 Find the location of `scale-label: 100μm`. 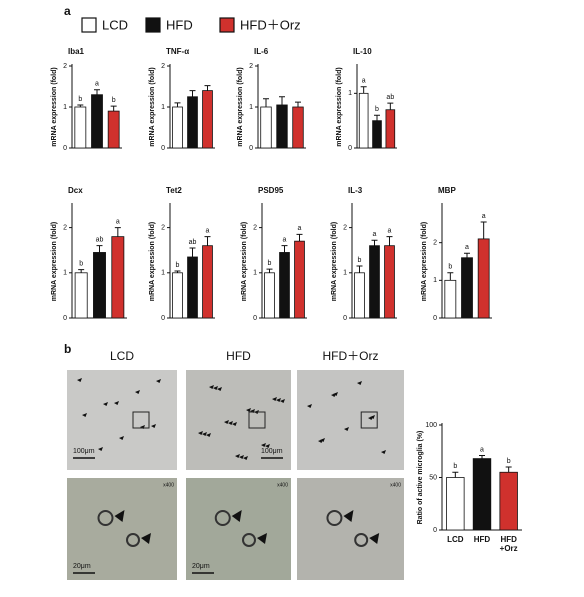

scale-label: 100μm is located at coordinates (84, 451).